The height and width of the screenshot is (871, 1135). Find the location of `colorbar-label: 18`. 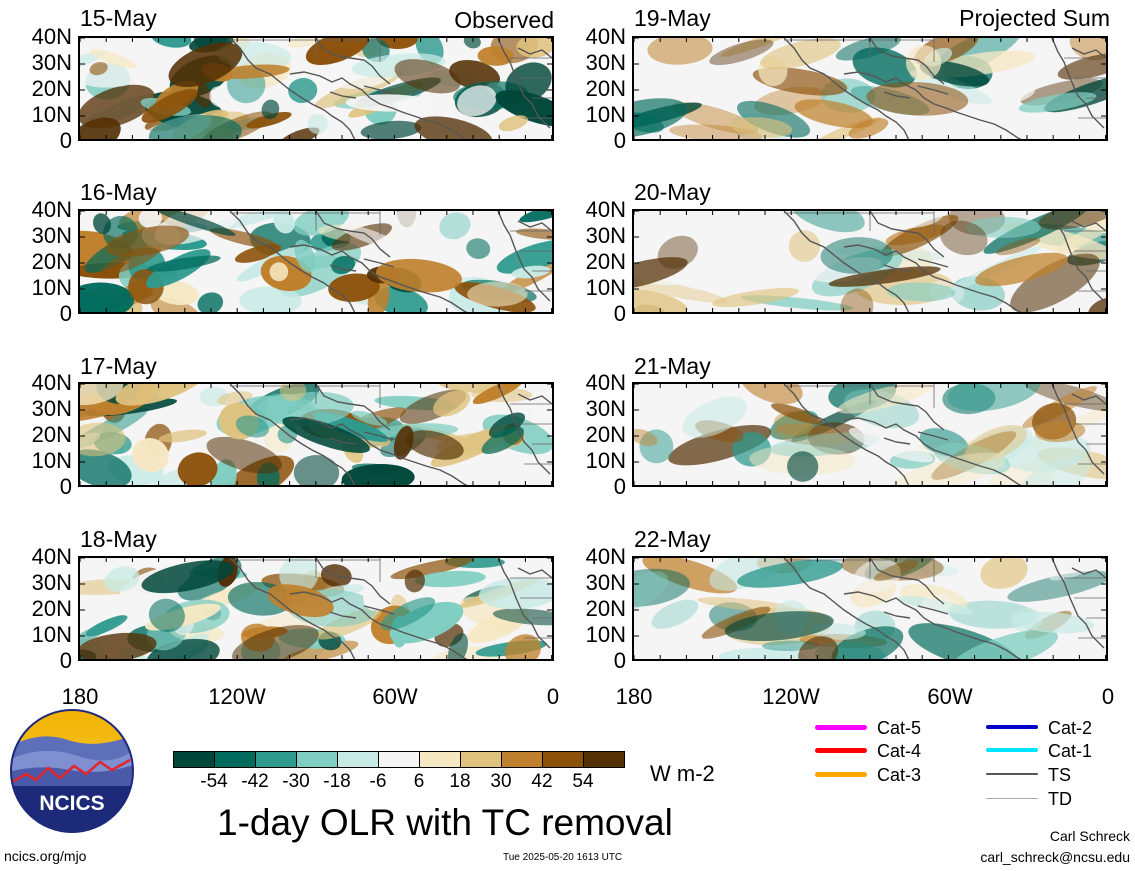

colorbar-label: 18 is located at coordinates (460, 781).